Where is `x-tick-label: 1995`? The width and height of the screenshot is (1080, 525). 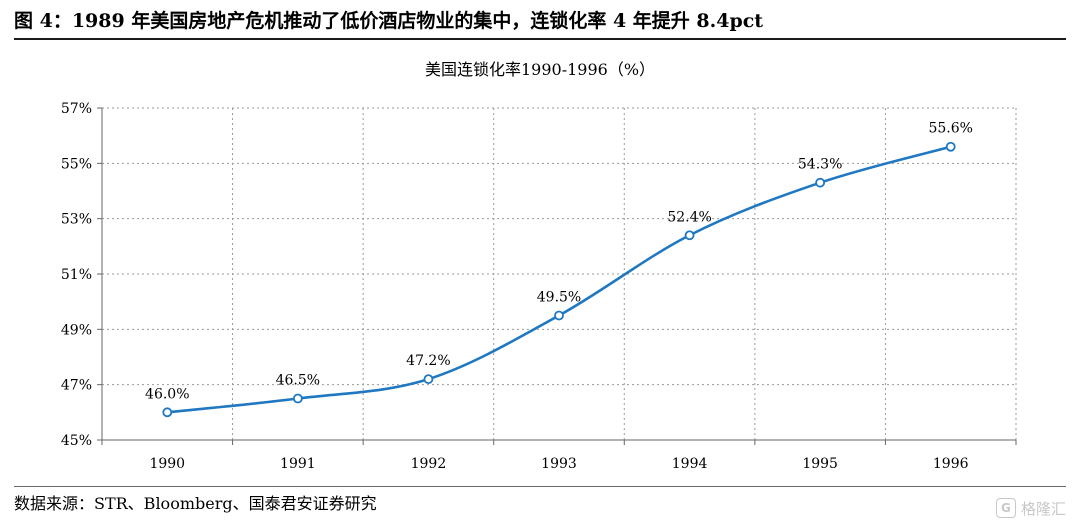 x-tick-label: 1995 is located at coordinates (820, 464).